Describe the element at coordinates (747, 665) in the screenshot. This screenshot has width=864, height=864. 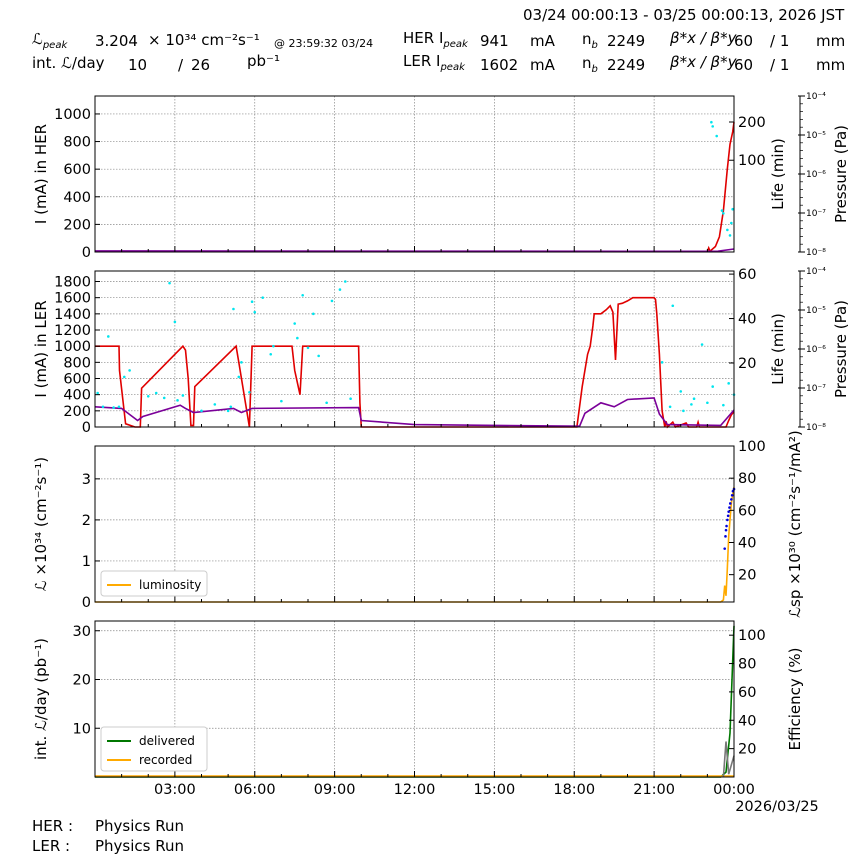
I see `int-y2tick-label: 80` at that location.